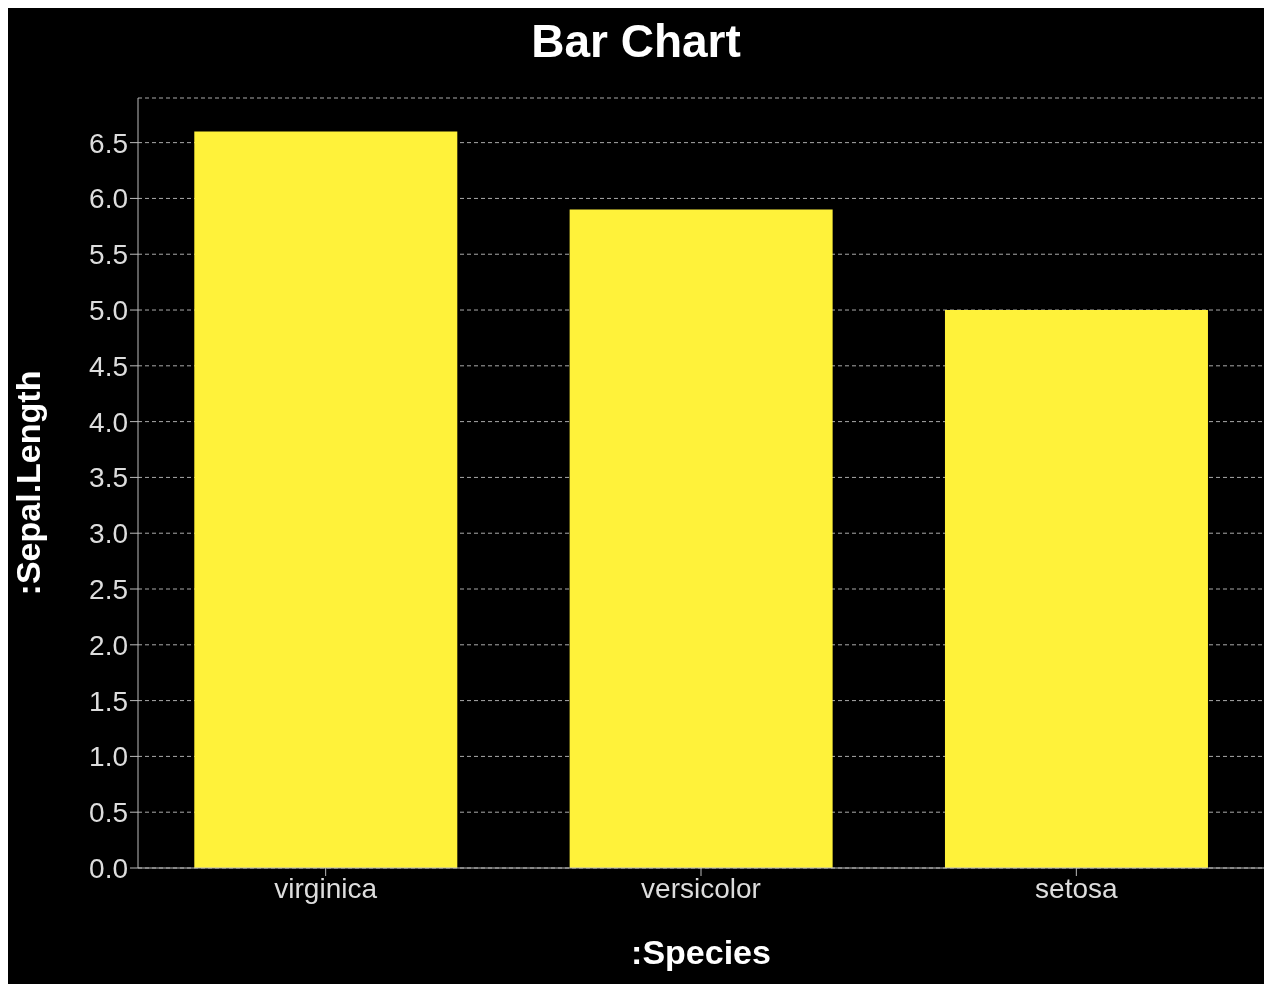 Image resolution: width=1272 pixels, height=992 pixels. Describe the element at coordinates (108, 199) in the screenshot. I see `y-tick-label: 6.0` at that location.